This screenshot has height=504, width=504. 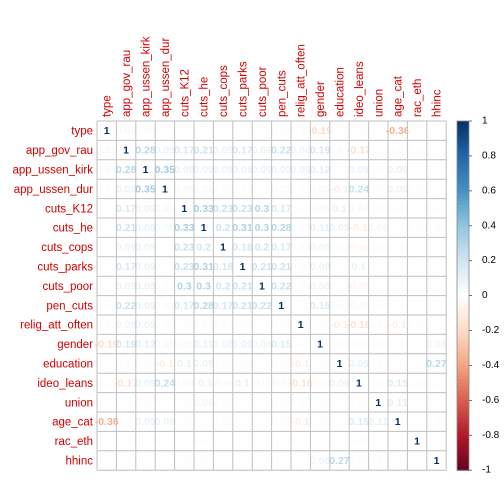 What do you see at coordinates (341, 92) in the screenshot?
I see `column-label: education` at bounding box center [341, 92].